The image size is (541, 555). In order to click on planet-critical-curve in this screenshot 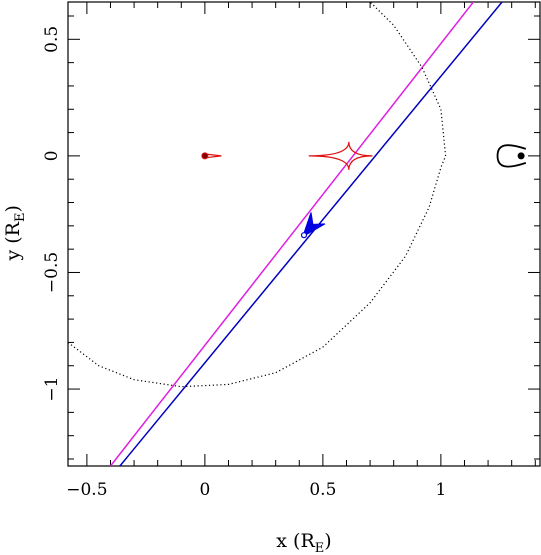, I will do `click(511, 156)`.